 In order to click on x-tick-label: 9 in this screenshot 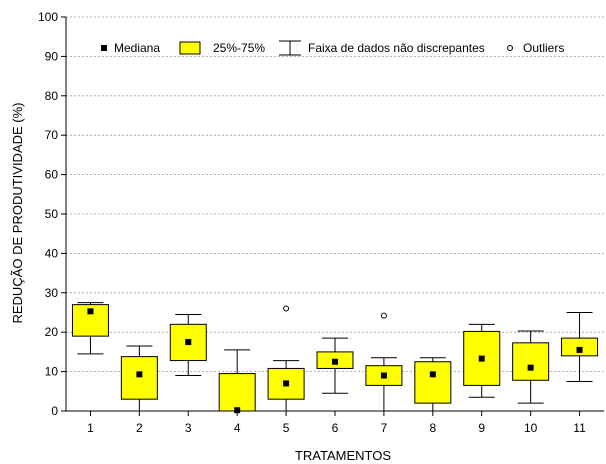, I will do `click(481, 428)`.